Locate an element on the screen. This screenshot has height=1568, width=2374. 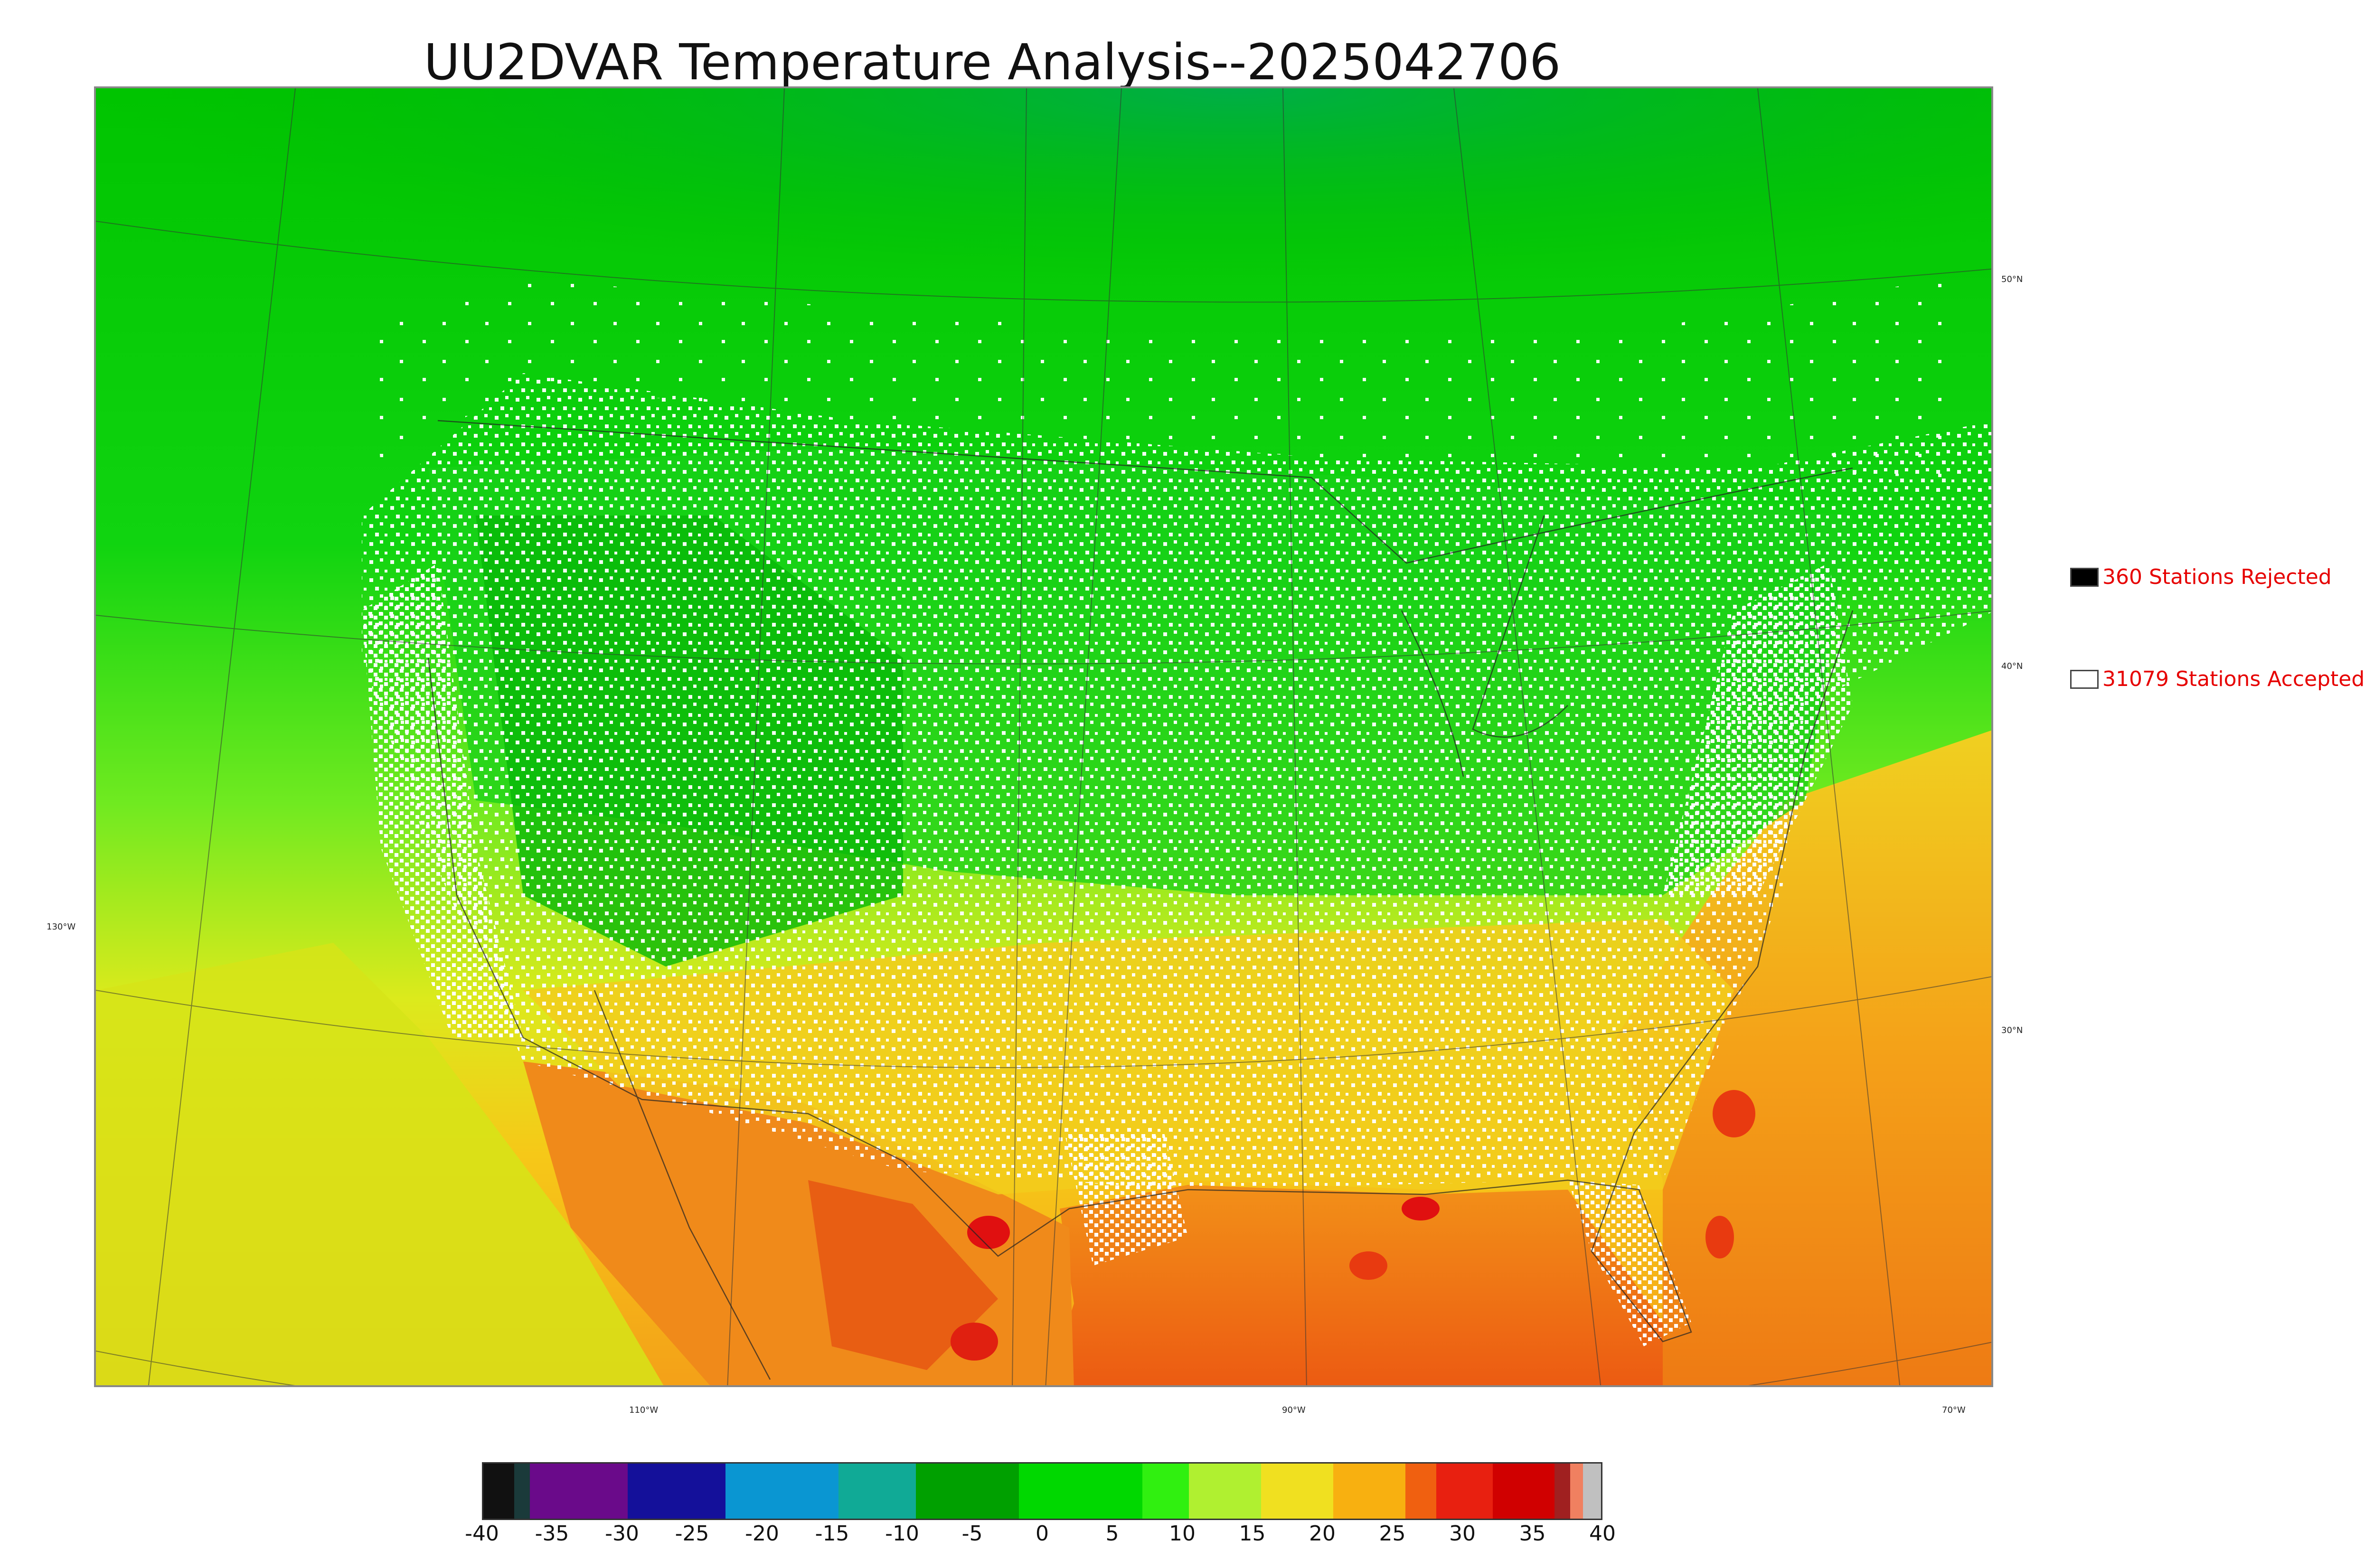
latitude-label: 40°N is located at coordinates (2012, 666).